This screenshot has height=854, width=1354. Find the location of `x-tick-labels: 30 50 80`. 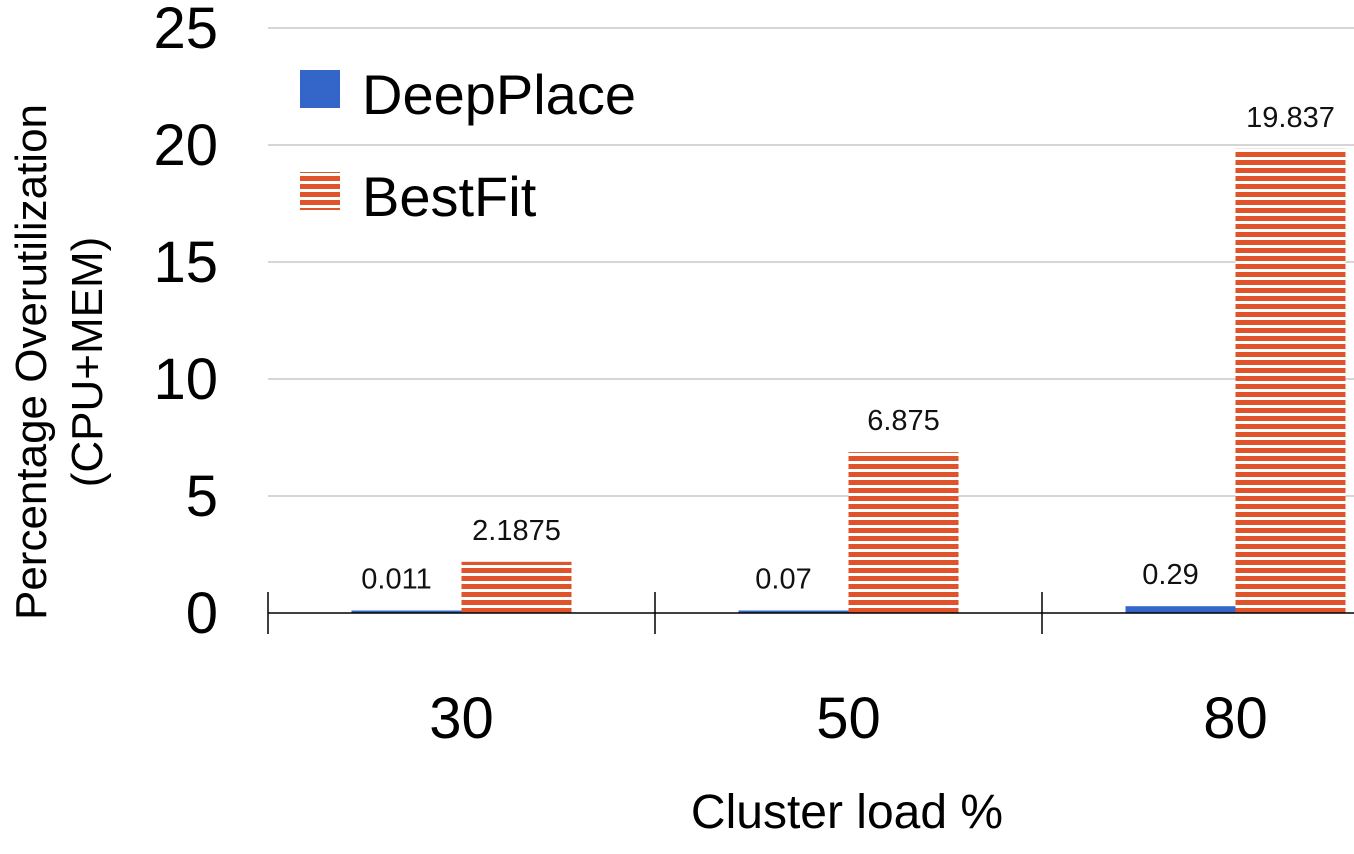

x-tick-labels: 30 50 80 is located at coordinates (848, 718).